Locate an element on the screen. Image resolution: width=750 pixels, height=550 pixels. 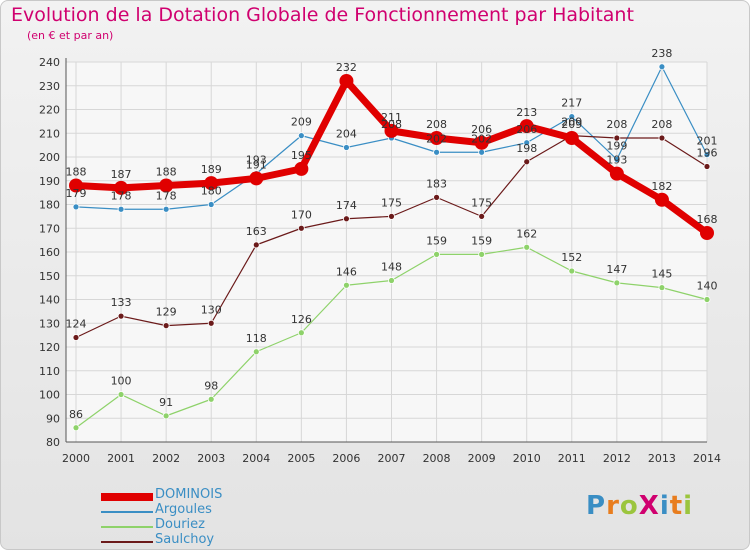
data-label-saulchoy: 183 is located at coordinates (436, 183).